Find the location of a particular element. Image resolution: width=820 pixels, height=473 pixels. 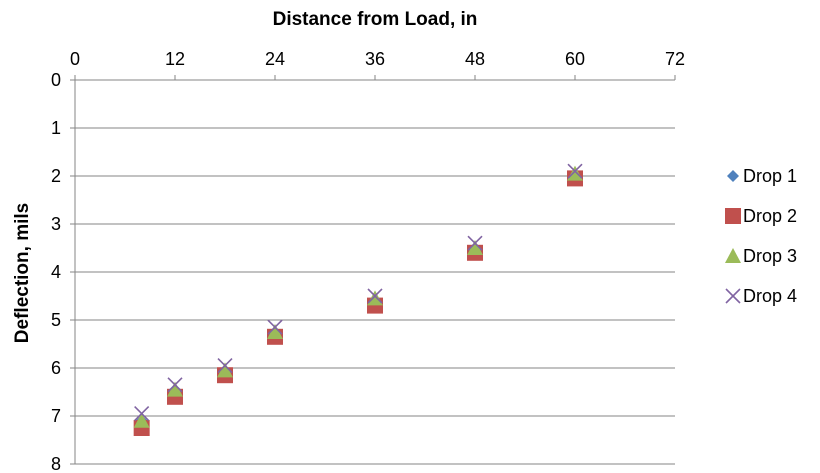

y-tick-label-7: 7 is located at coordinates (56, 416).